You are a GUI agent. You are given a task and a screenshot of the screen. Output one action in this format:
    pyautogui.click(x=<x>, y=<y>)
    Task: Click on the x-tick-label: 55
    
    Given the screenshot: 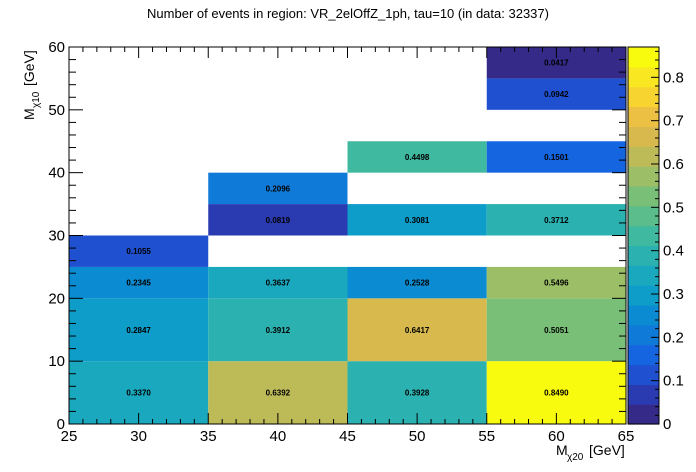 What is the action you would take?
    pyautogui.click(x=486, y=436)
    